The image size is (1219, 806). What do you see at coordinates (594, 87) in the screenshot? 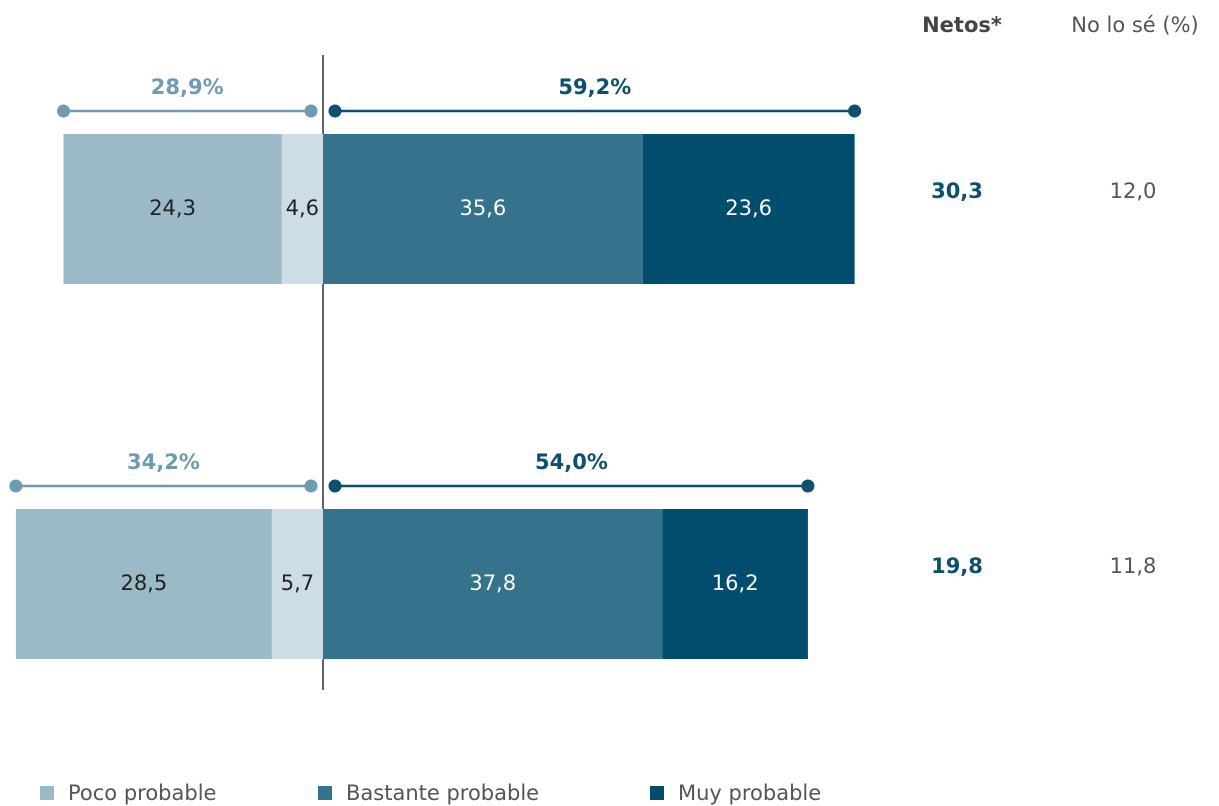
I see `total-label: 59,2%` at bounding box center [594, 87].